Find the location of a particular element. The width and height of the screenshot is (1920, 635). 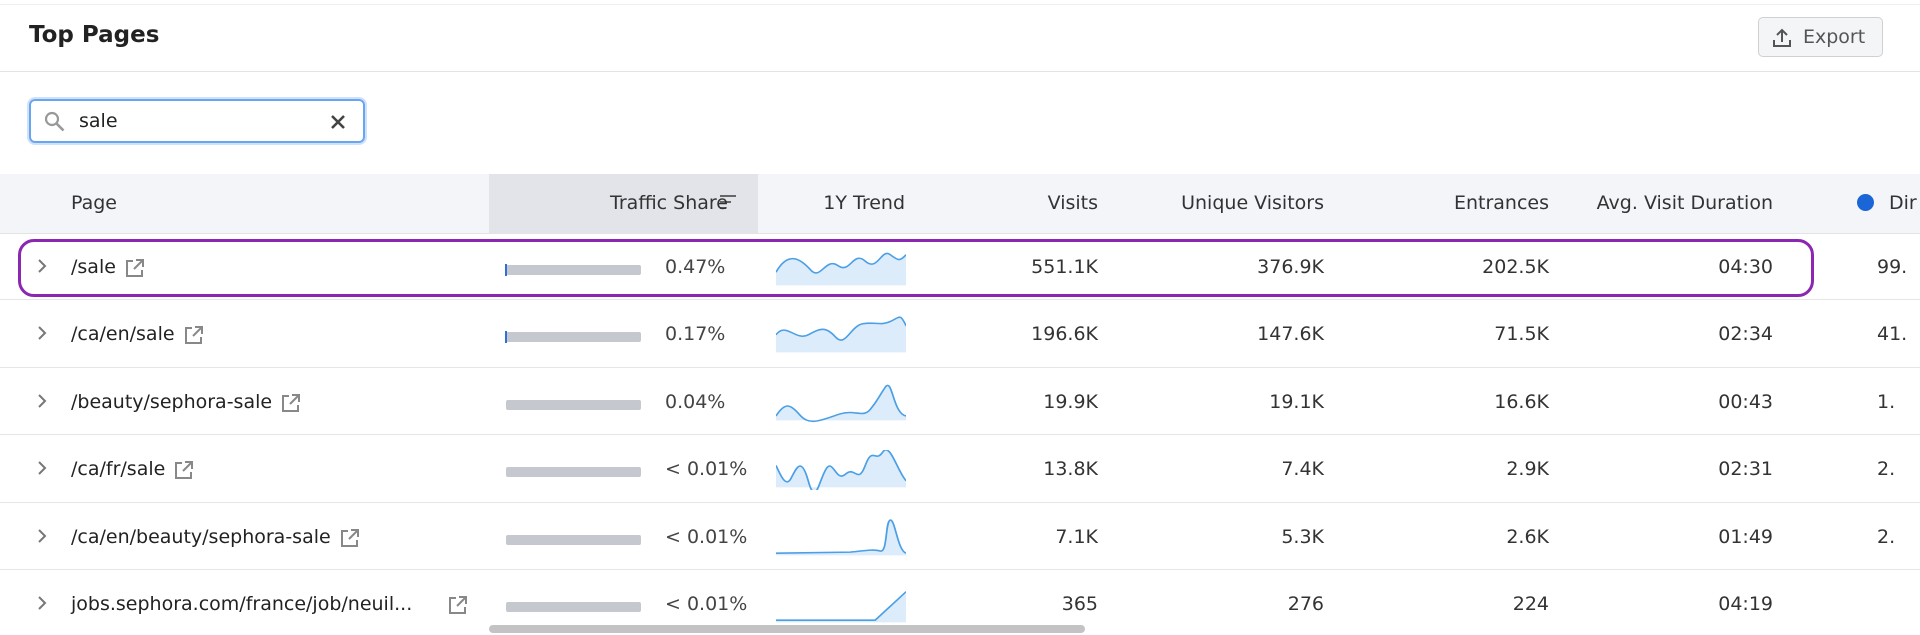

avg-visit-duration: 02:34 is located at coordinates (1745, 334).